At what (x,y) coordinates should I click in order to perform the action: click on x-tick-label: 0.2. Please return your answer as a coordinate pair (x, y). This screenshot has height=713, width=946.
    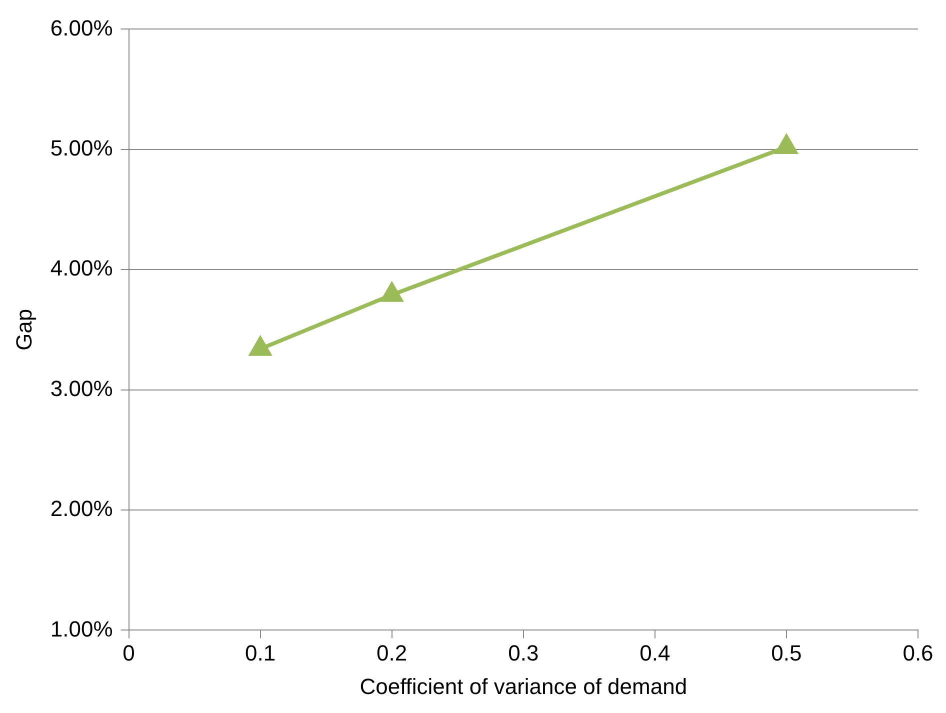
    Looking at the image, I should click on (392, 653).